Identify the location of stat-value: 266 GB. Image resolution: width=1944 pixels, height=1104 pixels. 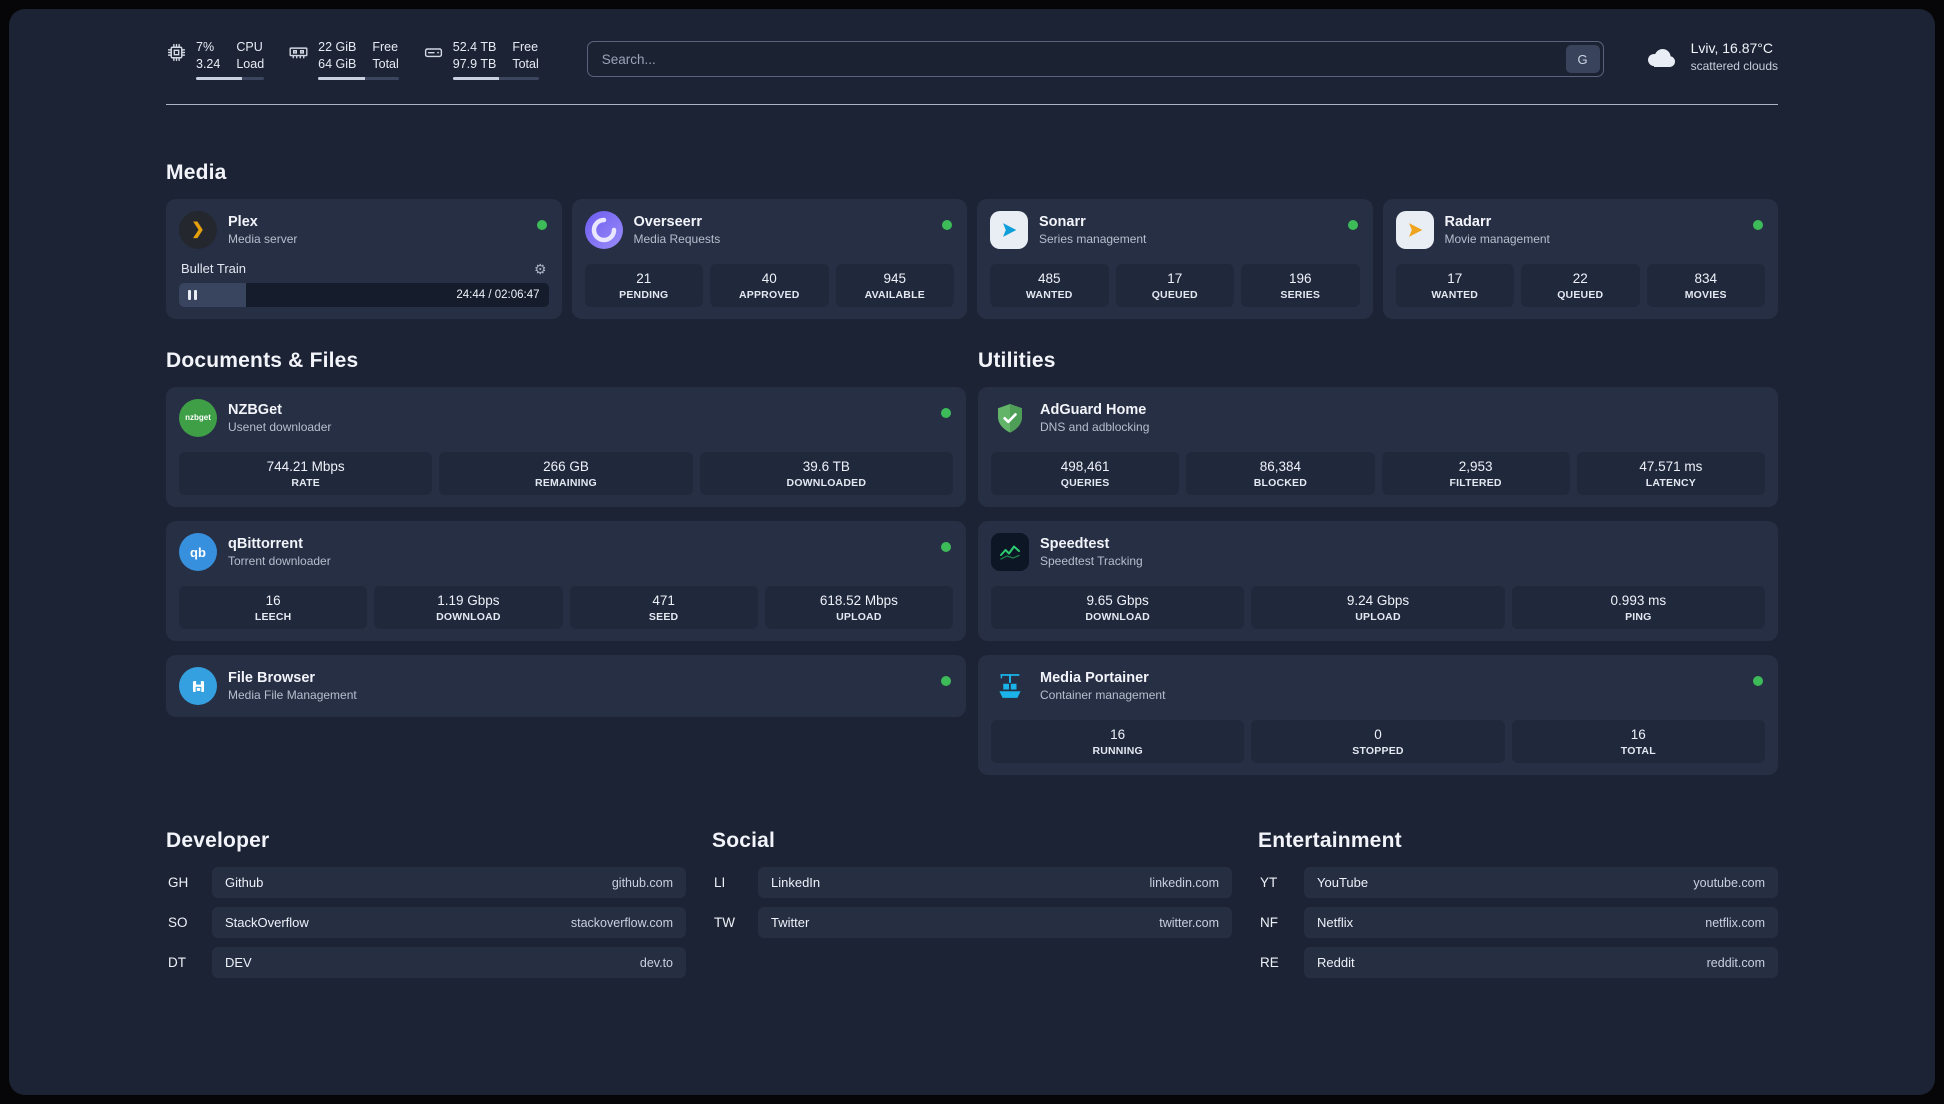
(566, 466).